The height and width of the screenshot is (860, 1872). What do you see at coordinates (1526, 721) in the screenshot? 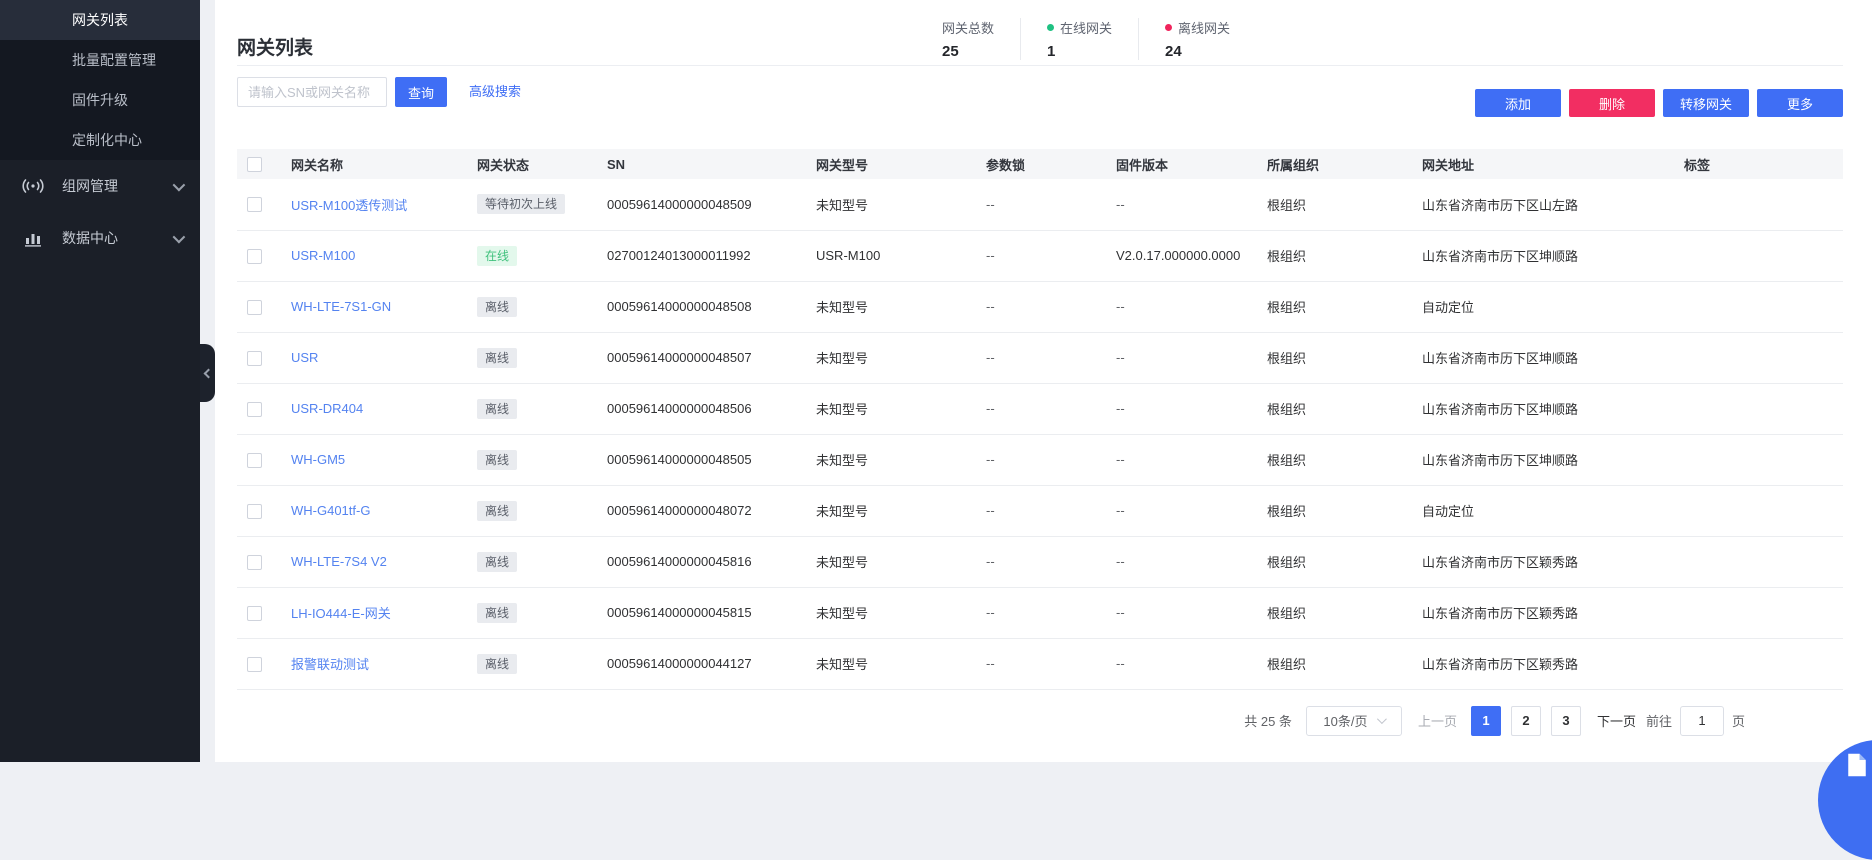
I see `page-button-2: 2` at bounding box center [1526, 721].